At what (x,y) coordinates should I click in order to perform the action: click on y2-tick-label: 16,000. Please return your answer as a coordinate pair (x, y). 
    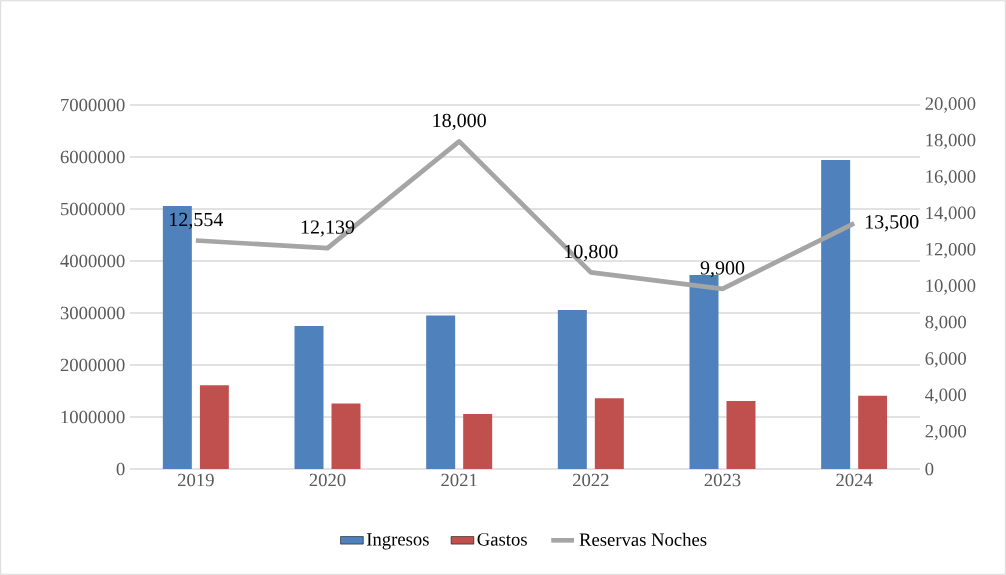
    Looking at the image, I should click on (951, 178).